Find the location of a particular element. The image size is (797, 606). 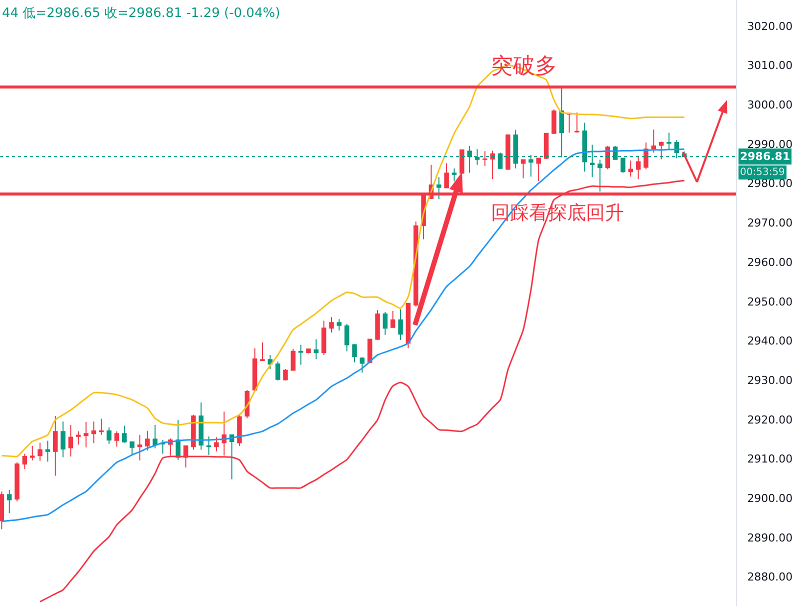

ref-line-label: 回踩看探底回升 is located at coordinates (557, 213).